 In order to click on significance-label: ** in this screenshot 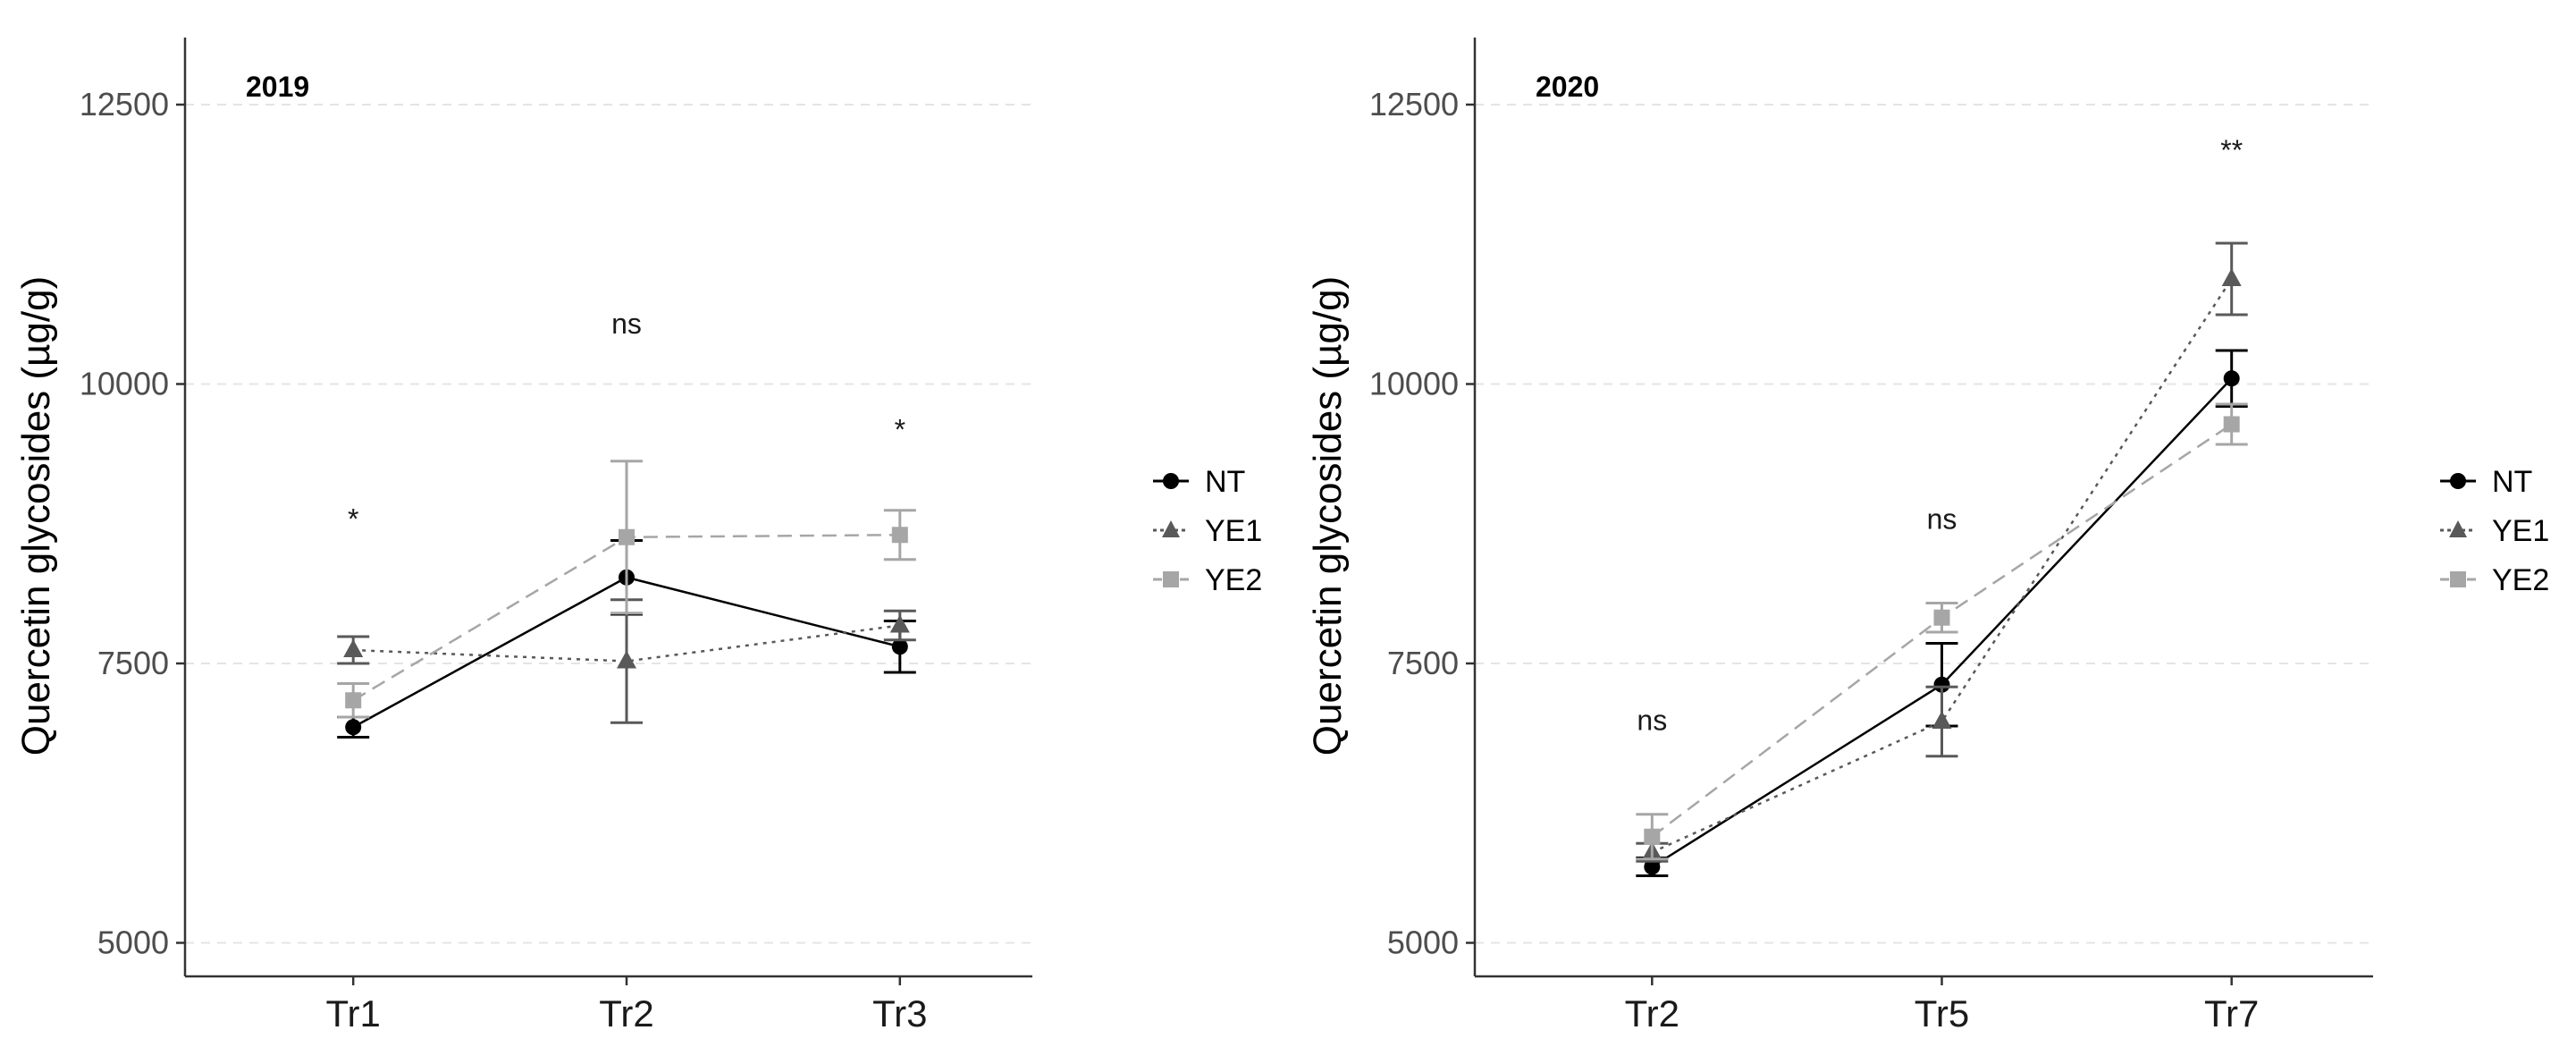, I will do `click(2232, 150)`.